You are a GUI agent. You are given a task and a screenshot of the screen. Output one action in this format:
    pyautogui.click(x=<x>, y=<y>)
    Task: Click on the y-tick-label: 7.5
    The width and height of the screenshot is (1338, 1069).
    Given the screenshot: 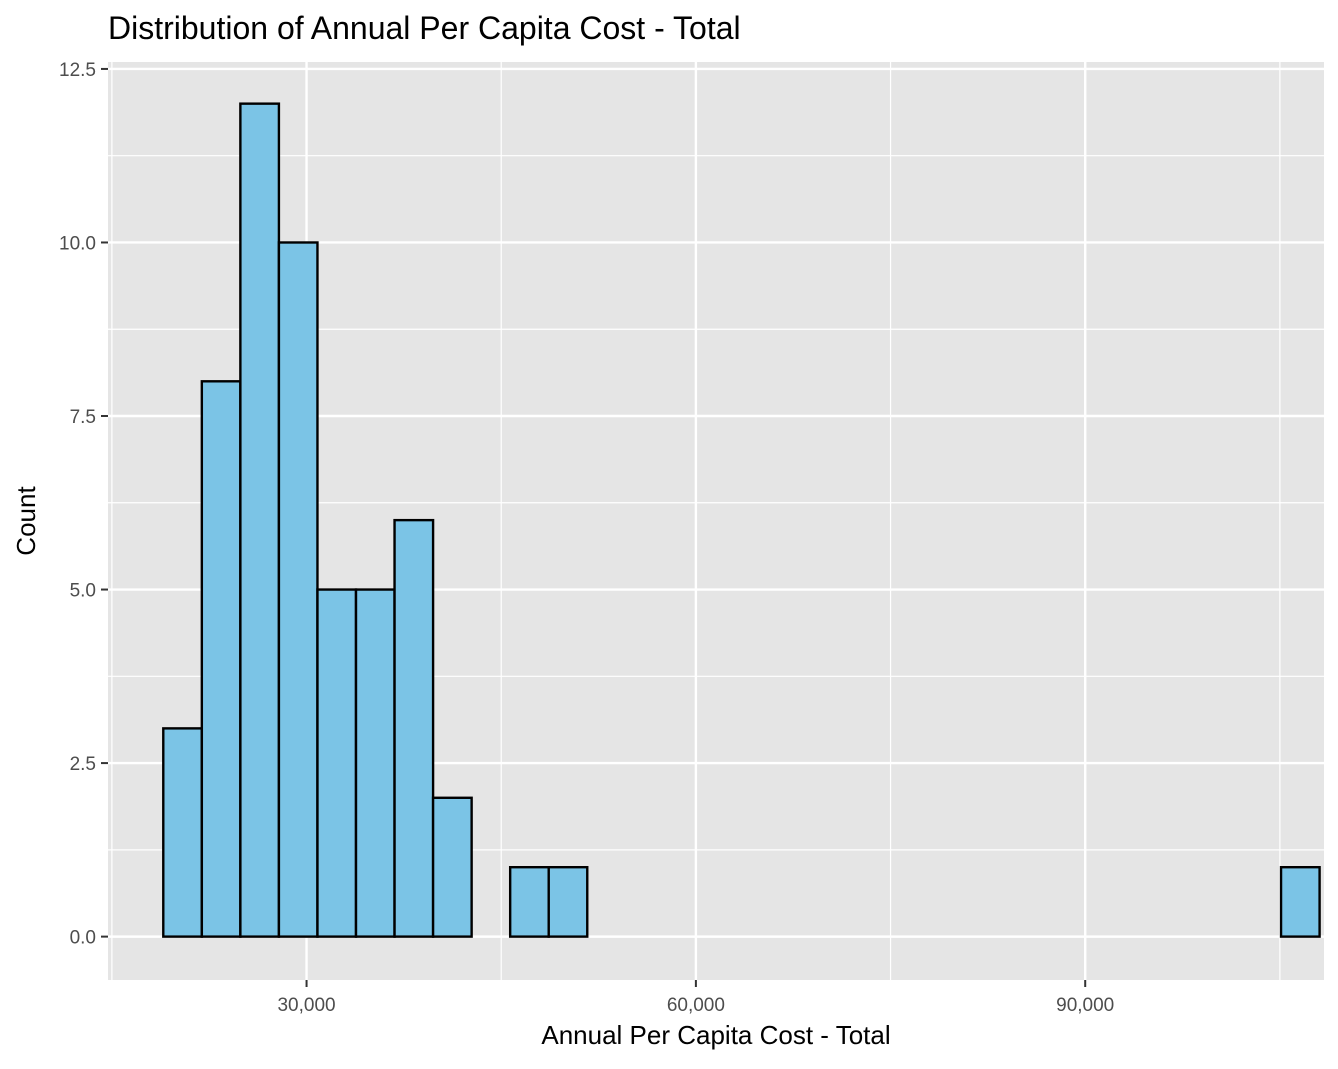 What is the action you would take?
    pyautogui.click(x=83, y=417)
    